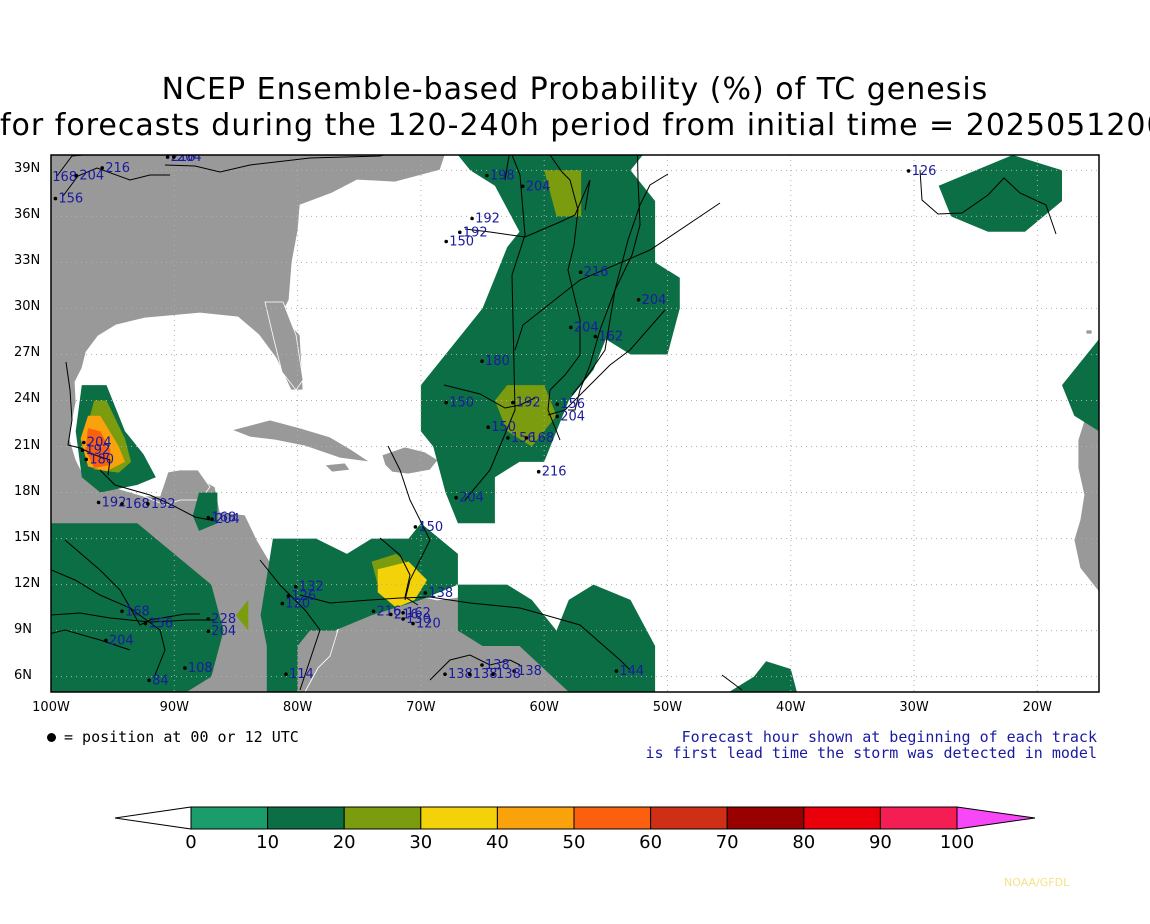 This screenshot has width=1150, height=924. Describe the element at coordinates (300, 441) in the screenshot. I see `land-cuba` at that location.